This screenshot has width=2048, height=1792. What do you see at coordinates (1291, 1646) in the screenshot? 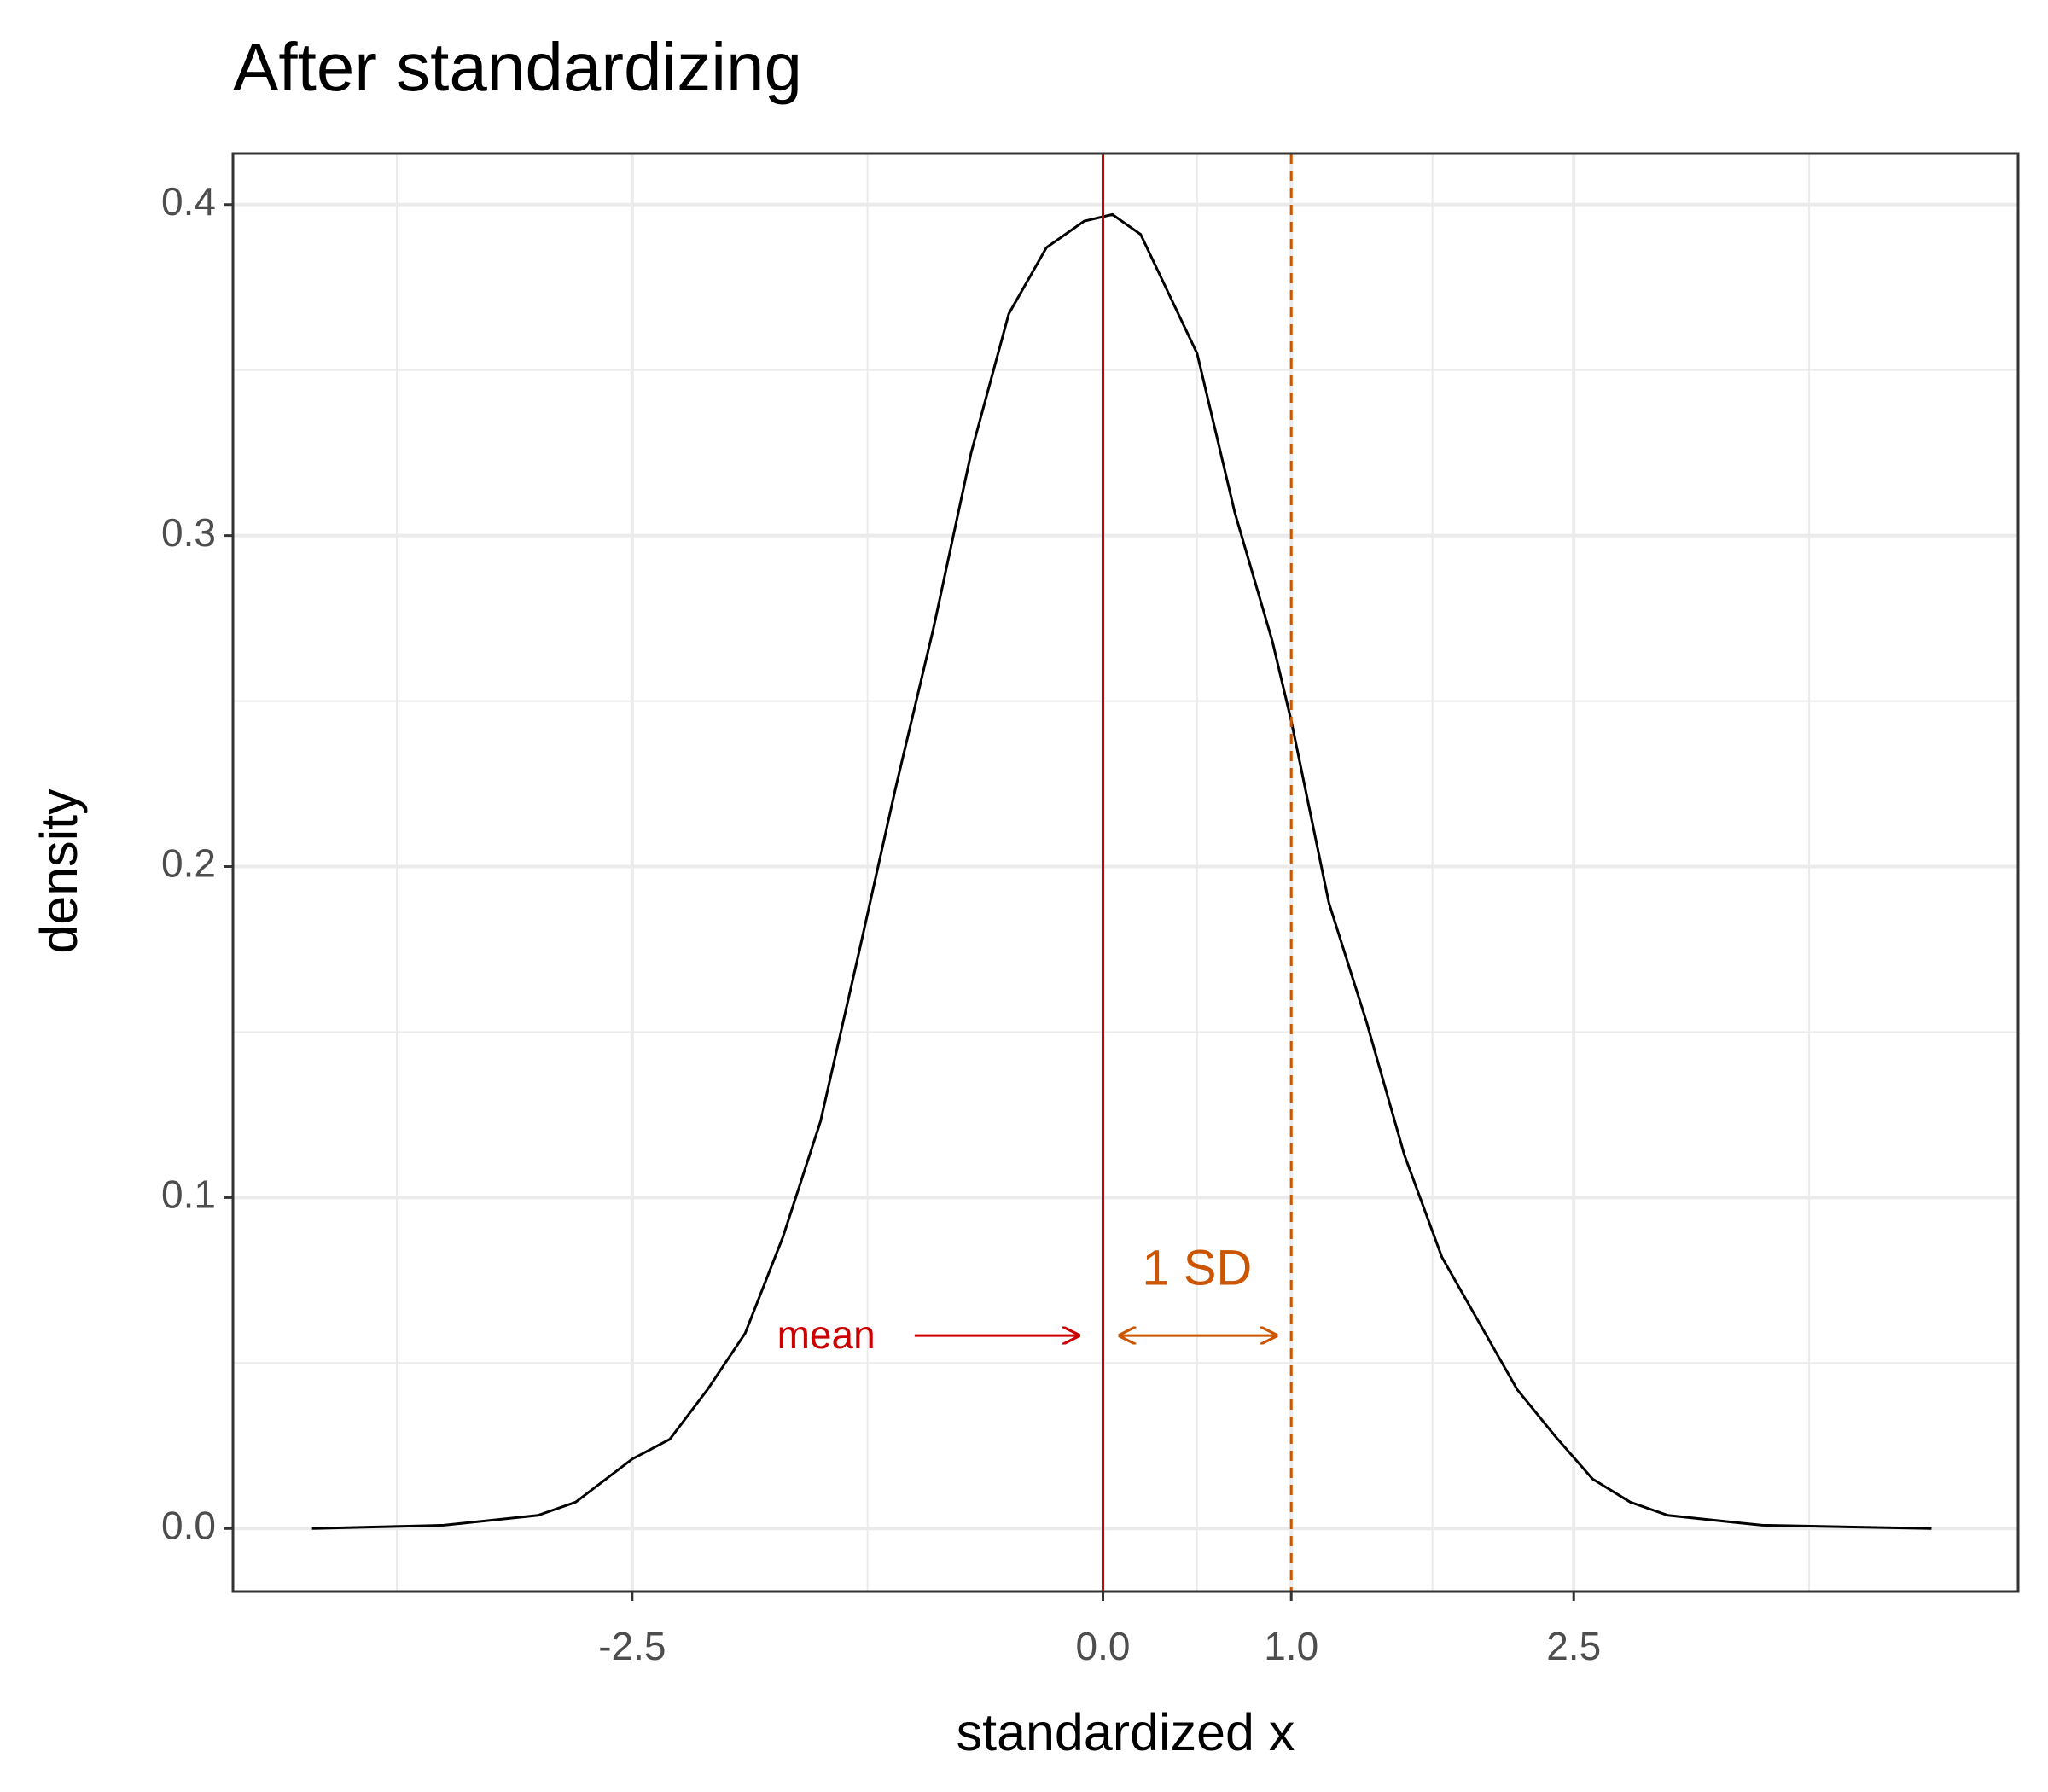
I see `x-tick-label: 1.0` at bounding box center [1291, 1646].